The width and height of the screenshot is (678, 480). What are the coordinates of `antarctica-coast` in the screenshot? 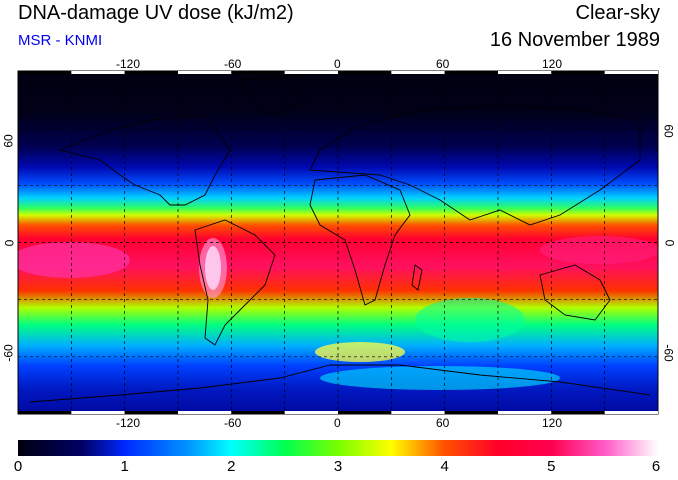 It's located at (340, 383).